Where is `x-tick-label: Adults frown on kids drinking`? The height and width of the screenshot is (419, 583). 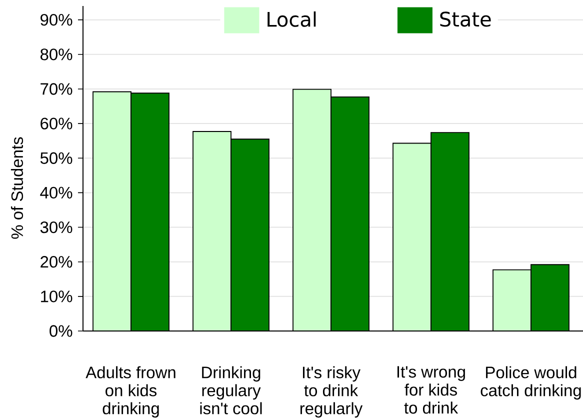 x-tick-label: Adults frown on kids drinking is located at coordinates (131, 392).